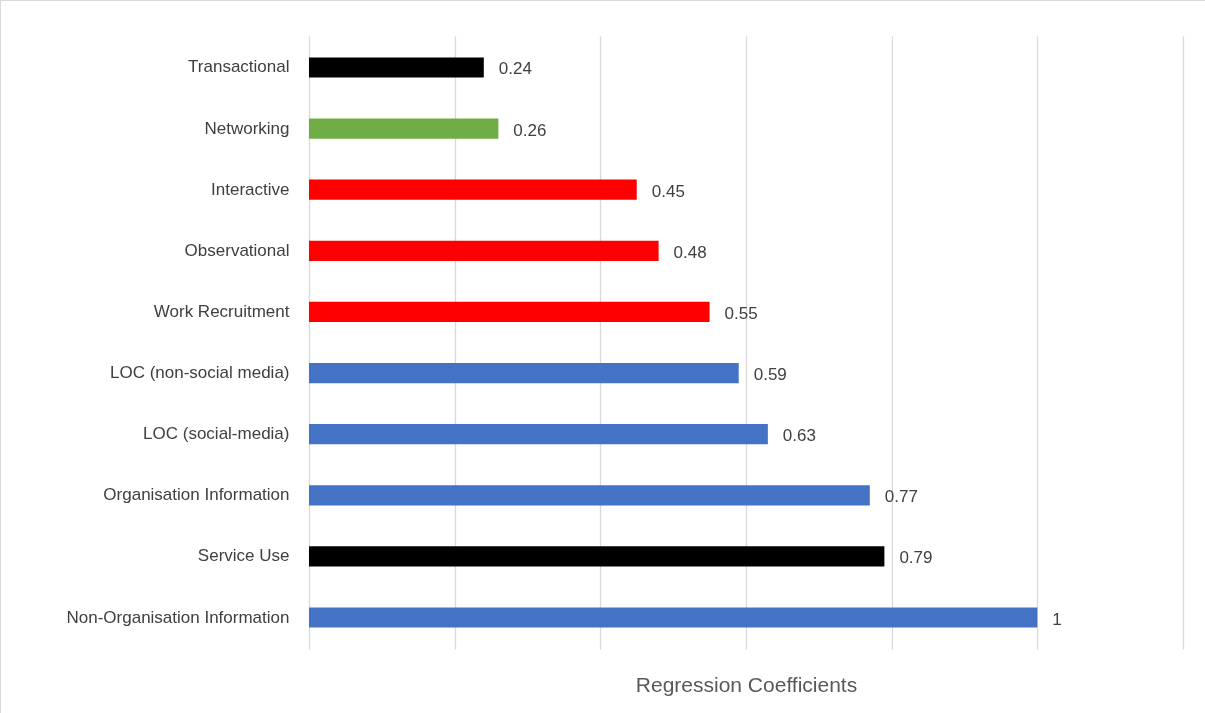 The image size is (1205, 713). Describe the element at coordinates (746, 684) in the screenshot. I see `x-axis-title: Regression Coefficients` at that location.